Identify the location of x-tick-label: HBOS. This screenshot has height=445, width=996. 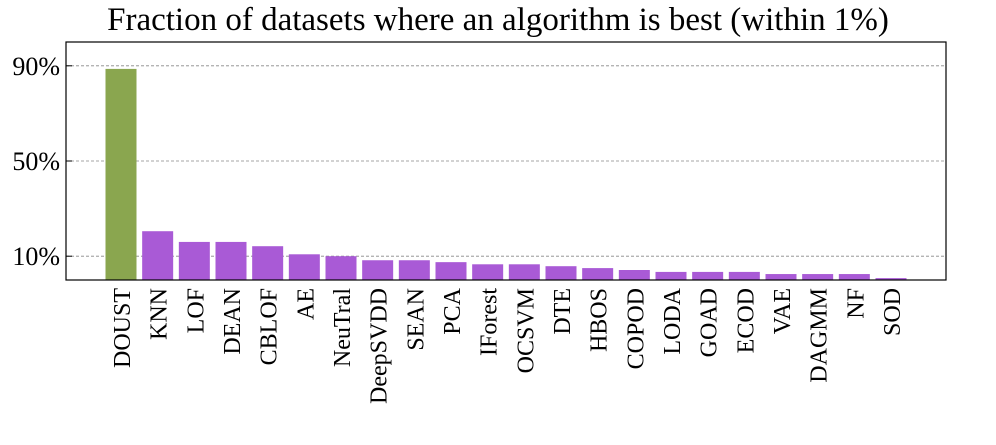
(600, 320).